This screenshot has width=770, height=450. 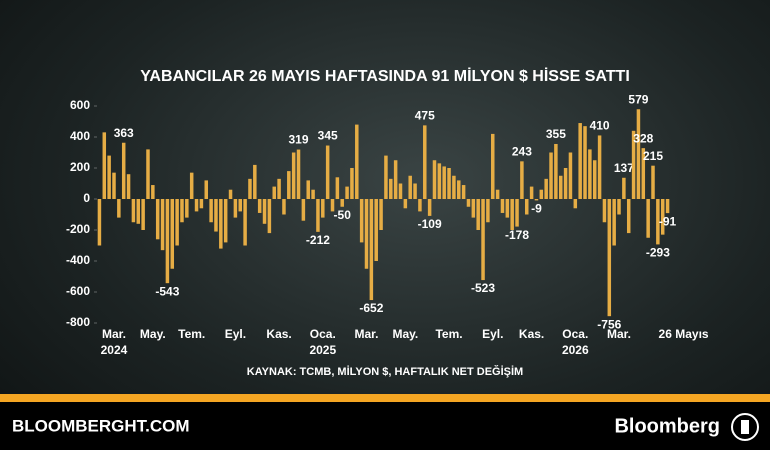 I want to click on value-label: -212, so click(x=318, y=240).